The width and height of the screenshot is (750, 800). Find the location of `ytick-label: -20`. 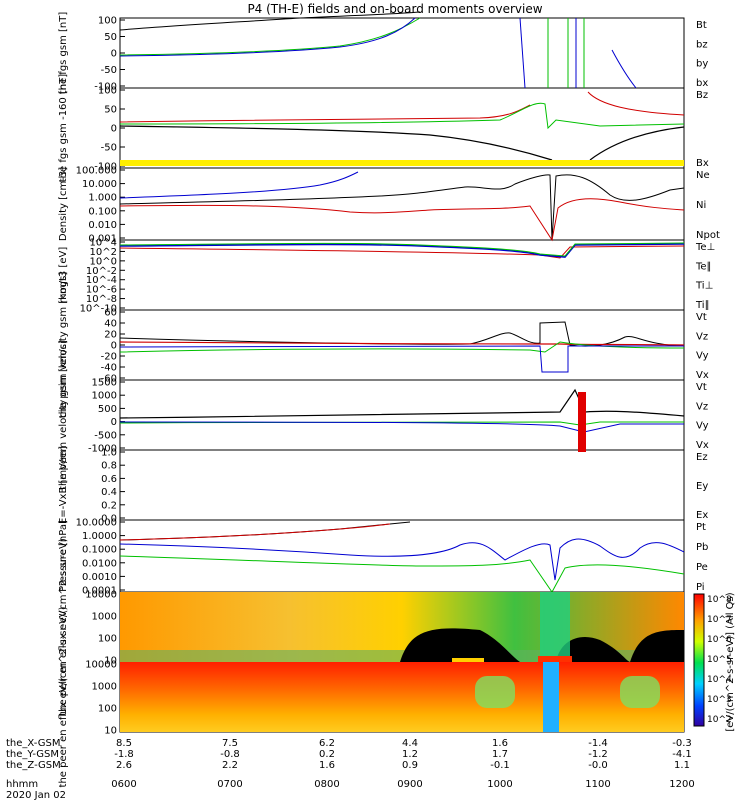

ytick-label: -20 is located at coordinates (109, 357).